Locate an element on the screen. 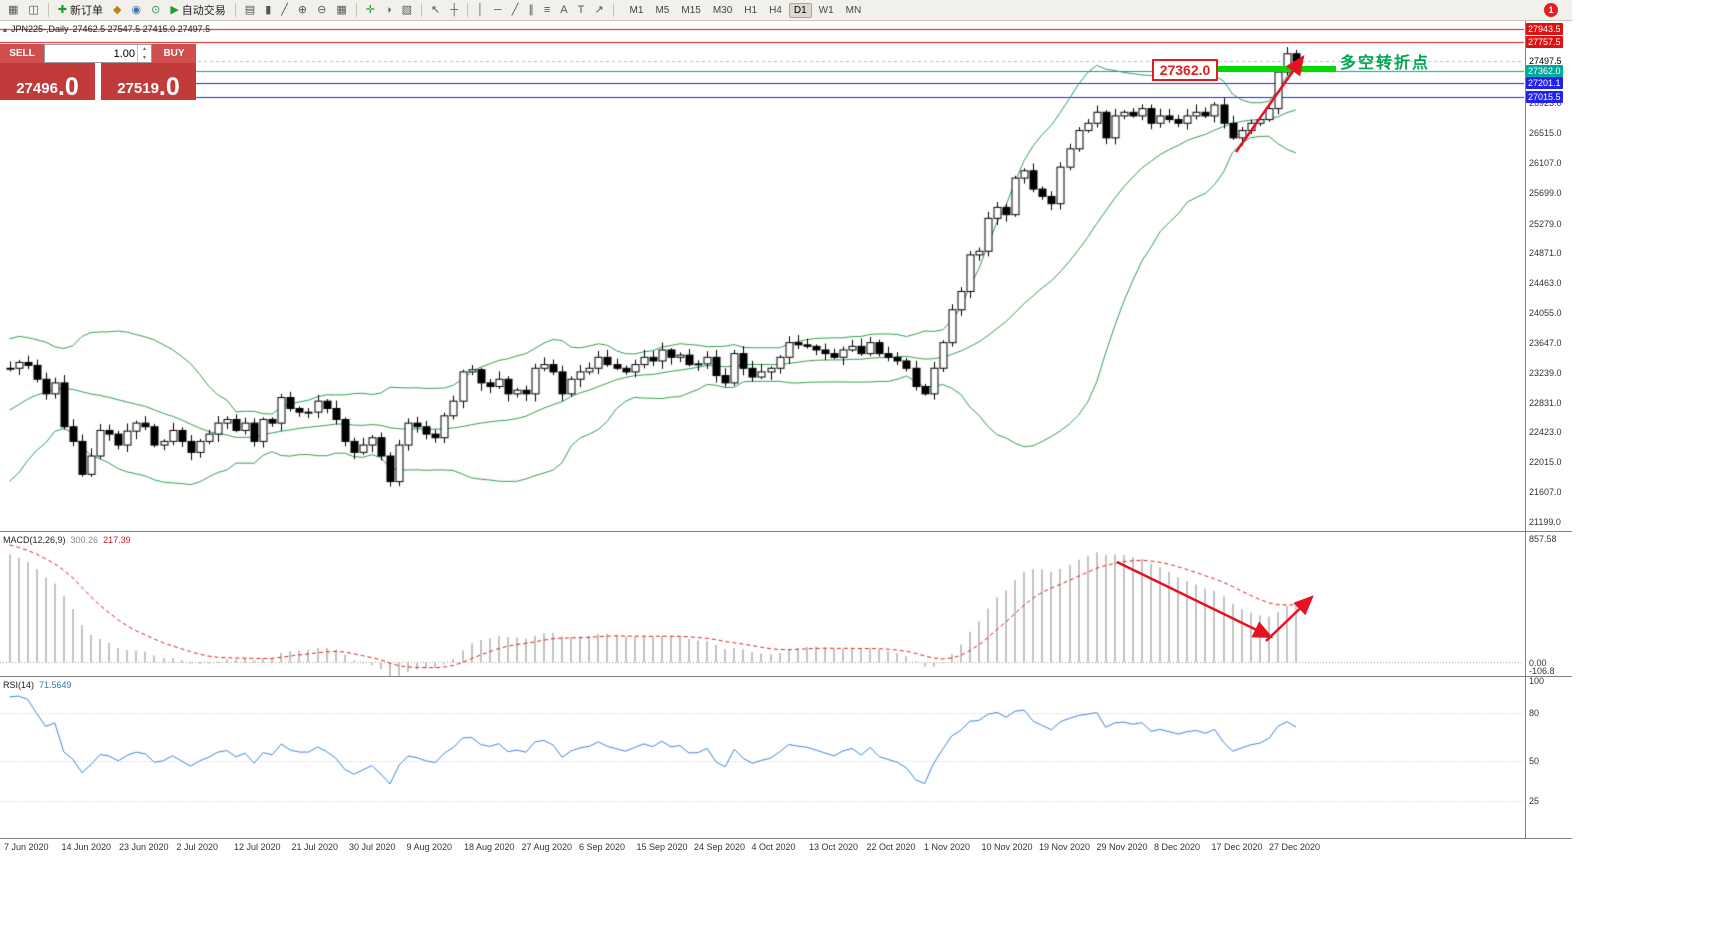 Image resolution: width=1732 pixels, height=948 pixels. date-label: 21 Jul 2020 is located at coordinates (315, 847).